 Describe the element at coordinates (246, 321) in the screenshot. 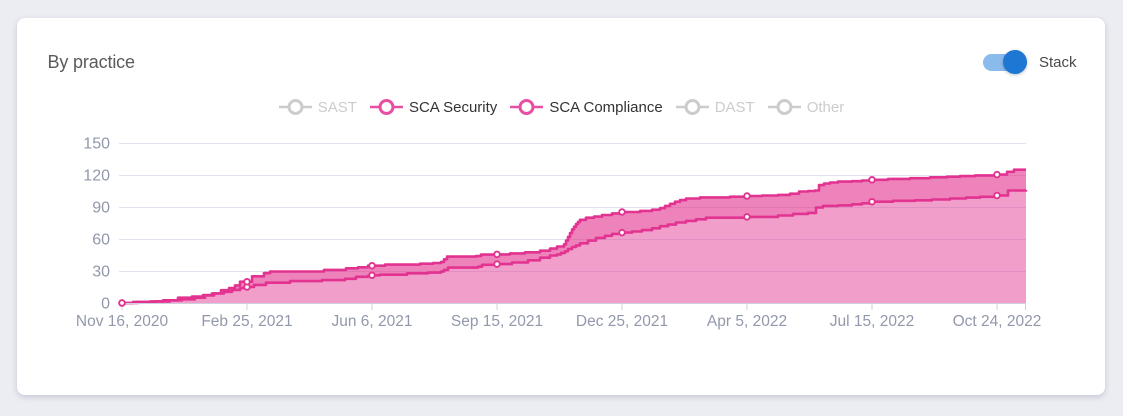

I see `svg-text: Feb 25, 2021` at that location.